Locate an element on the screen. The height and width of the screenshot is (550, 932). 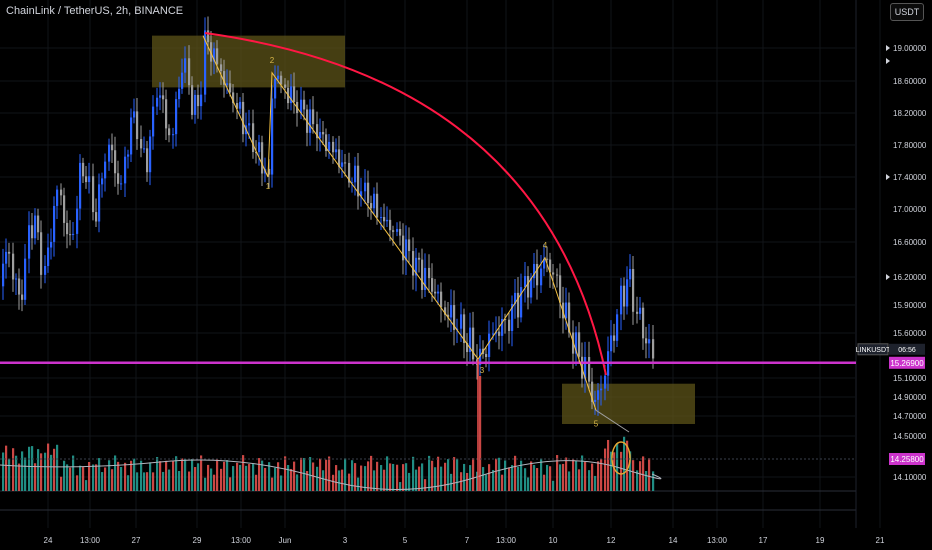
price-tick-label: 16.60000 is located at coordinates (910, 242).